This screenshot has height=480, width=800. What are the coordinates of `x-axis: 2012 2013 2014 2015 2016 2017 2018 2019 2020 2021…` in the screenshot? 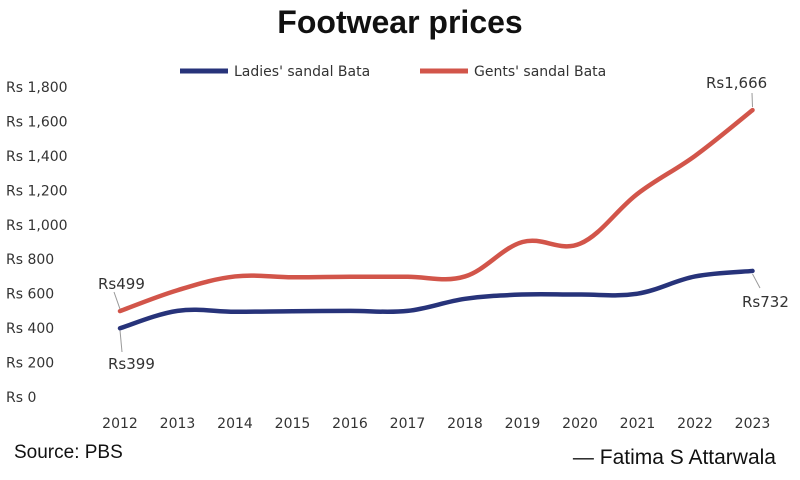 It's located at (436, 424).